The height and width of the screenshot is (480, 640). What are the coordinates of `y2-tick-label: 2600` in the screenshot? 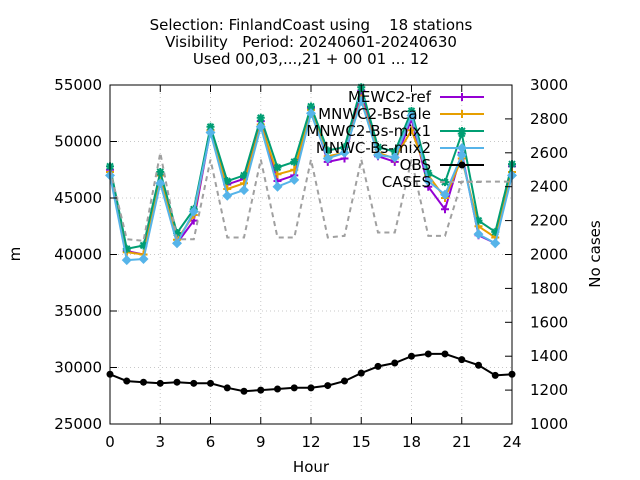 It's located at (549, 153).